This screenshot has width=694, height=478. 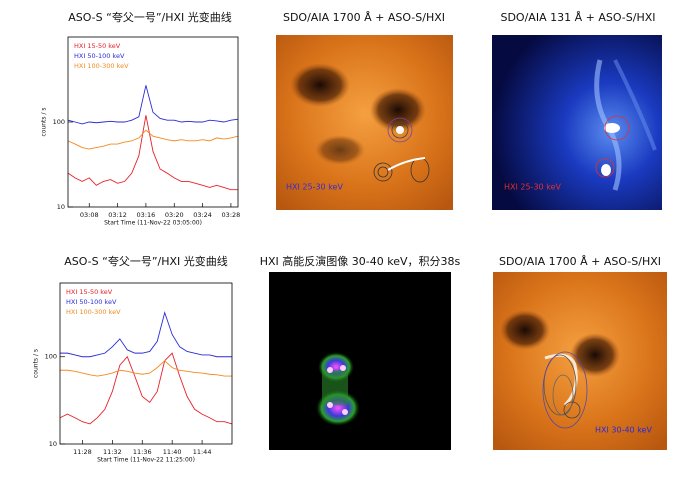 I want to click on x-tick-label: 03:20, so click(x=174, y=215).